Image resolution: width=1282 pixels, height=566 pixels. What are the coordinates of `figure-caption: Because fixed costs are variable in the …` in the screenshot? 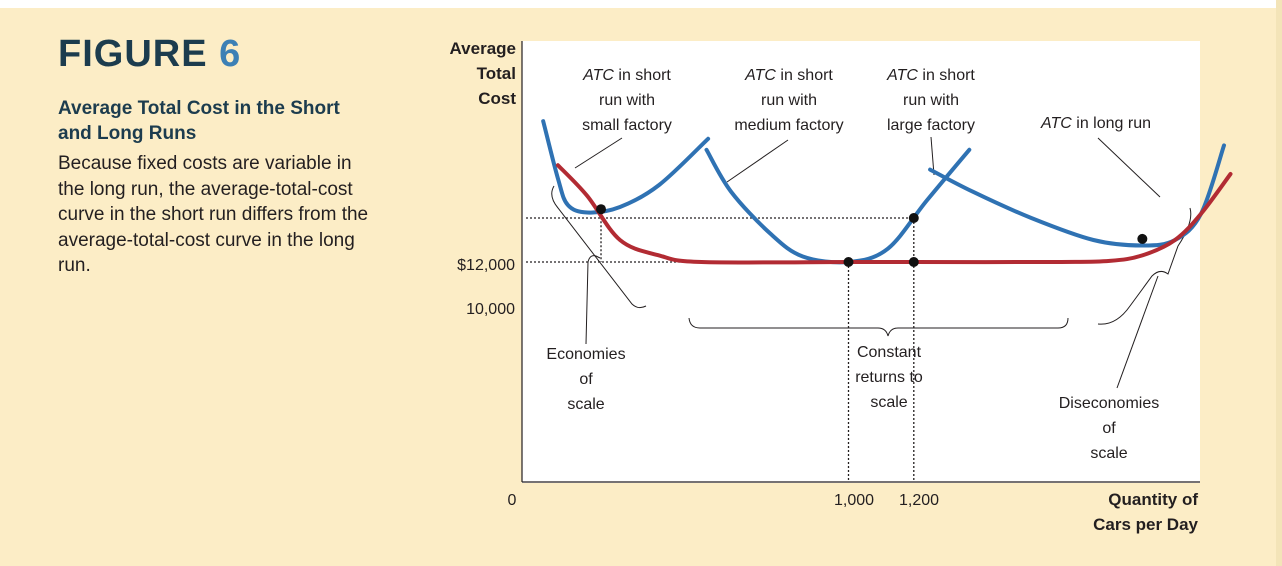 It's located at (213, 214).